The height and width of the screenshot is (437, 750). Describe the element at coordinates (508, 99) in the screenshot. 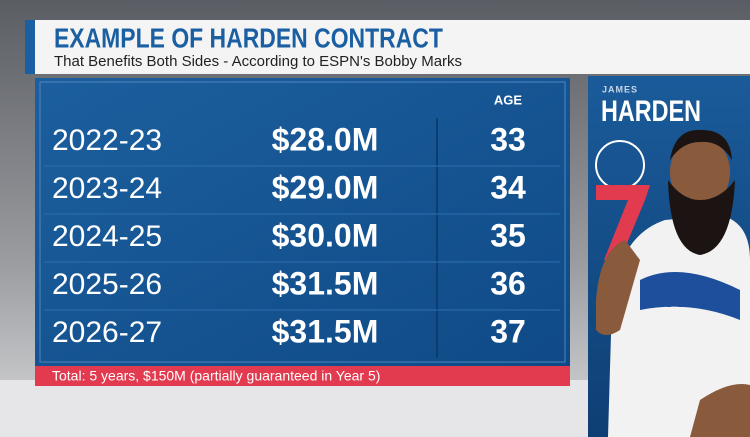

I see `column-header: AGE` at that location.